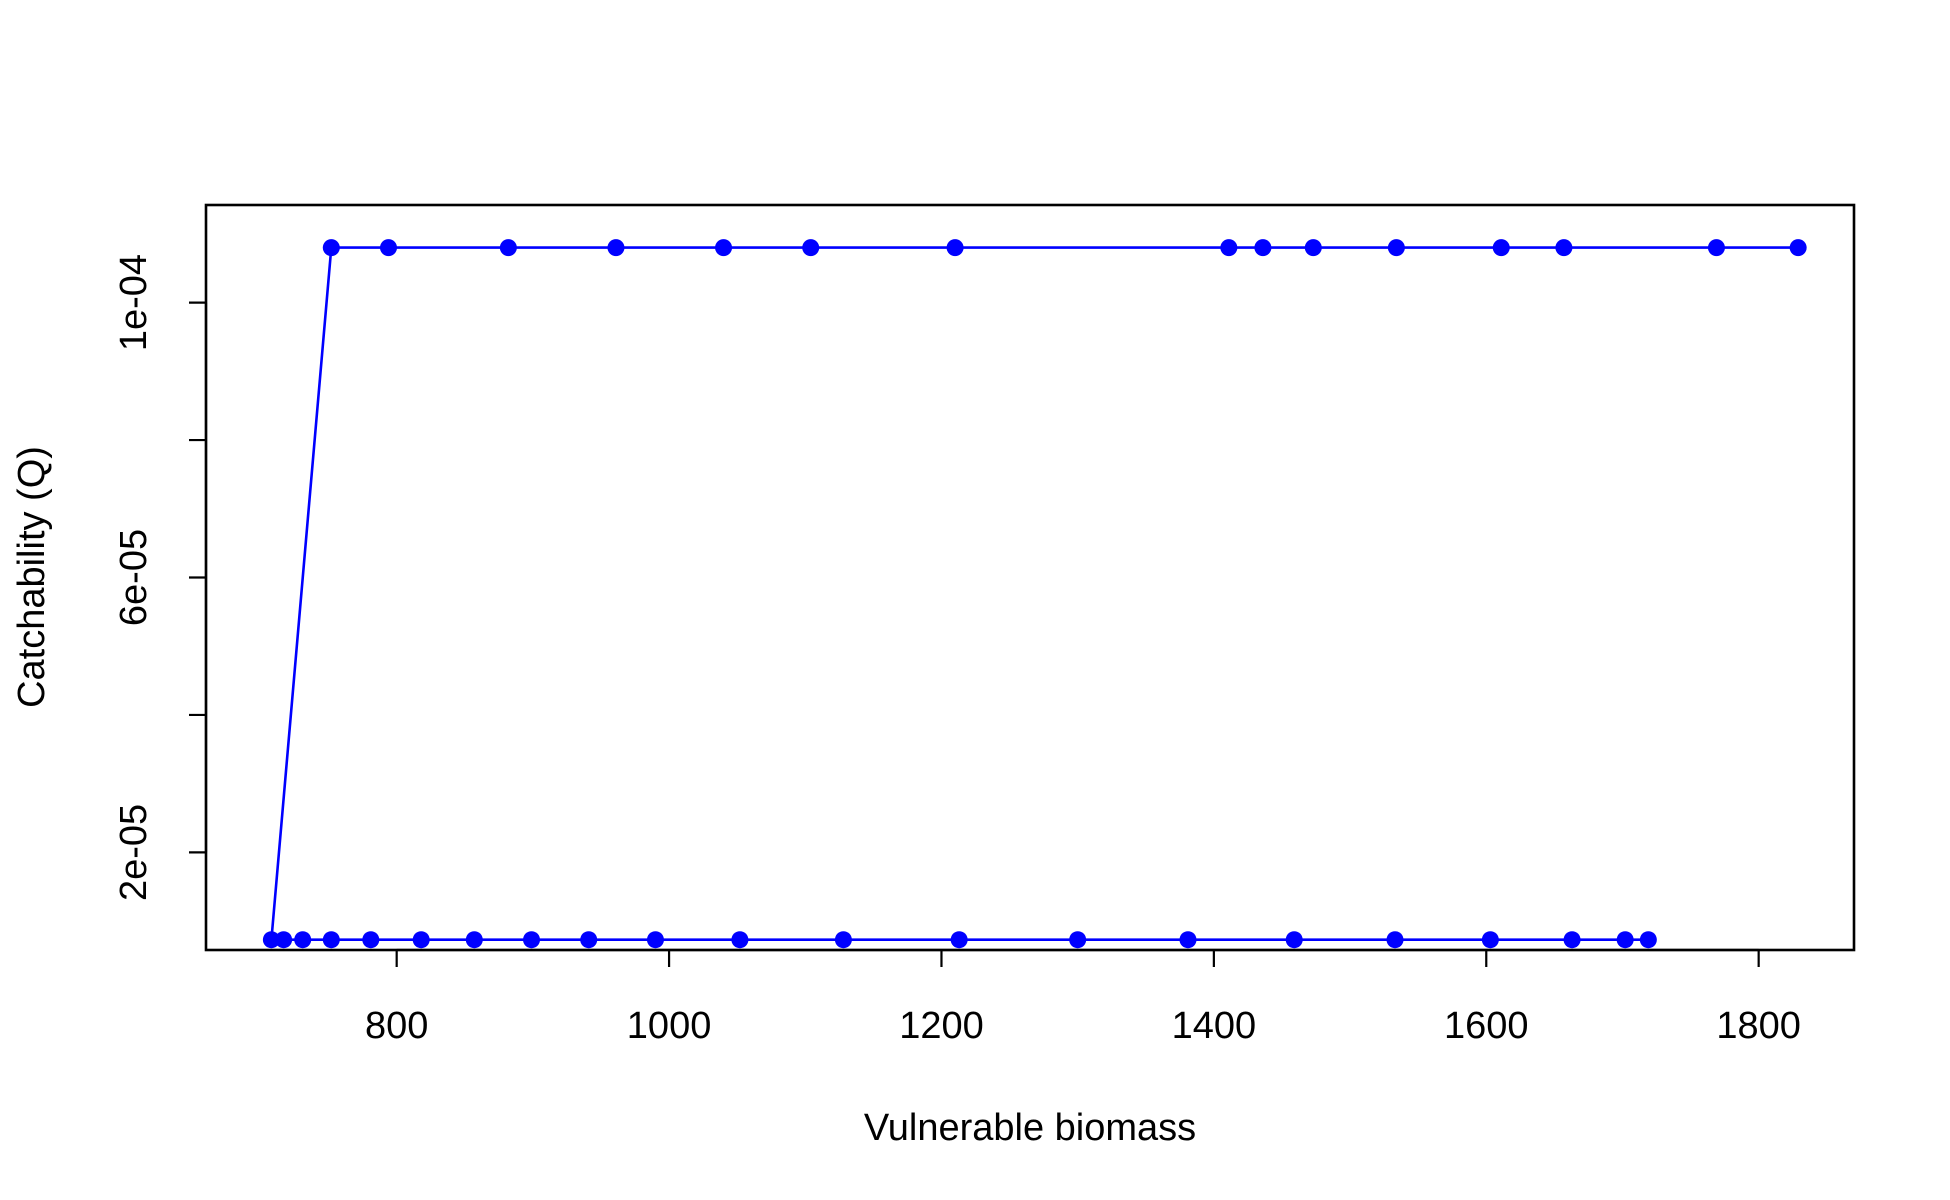  What do you see at coordinates (134, 577) in the screenshot?
I see `y-tick-label: 6e-05` at bounding box center [134, 577].